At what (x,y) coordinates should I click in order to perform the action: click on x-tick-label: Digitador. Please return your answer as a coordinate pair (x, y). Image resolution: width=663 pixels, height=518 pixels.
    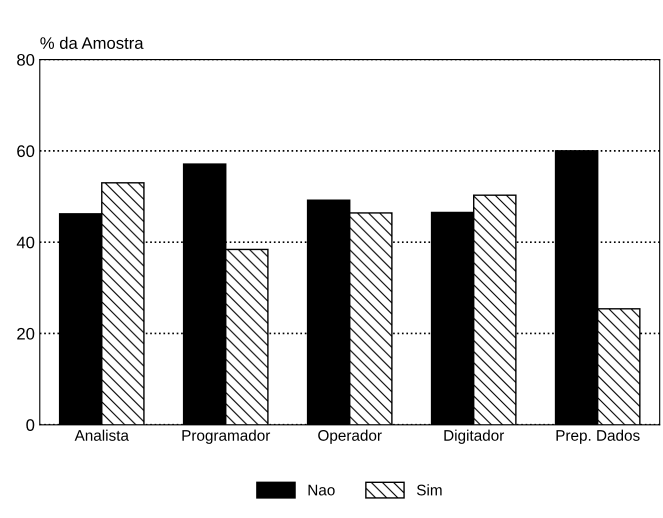
    Looking at the image, I should click on (474, 437).